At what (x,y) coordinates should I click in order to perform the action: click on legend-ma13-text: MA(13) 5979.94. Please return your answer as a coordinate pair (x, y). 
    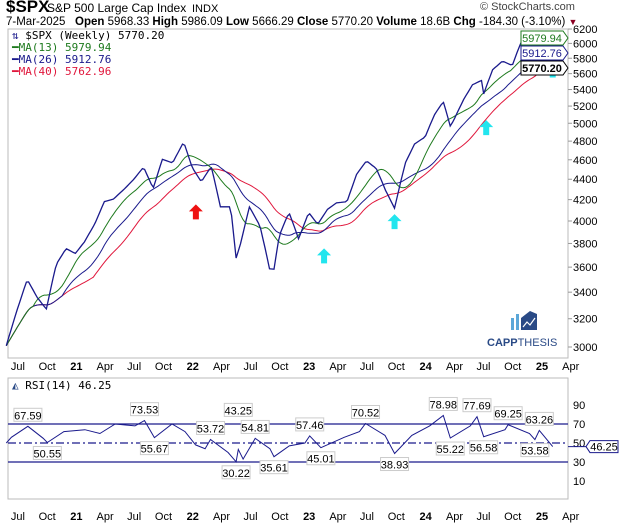
    Looking at the image, I should click on (65, 47).